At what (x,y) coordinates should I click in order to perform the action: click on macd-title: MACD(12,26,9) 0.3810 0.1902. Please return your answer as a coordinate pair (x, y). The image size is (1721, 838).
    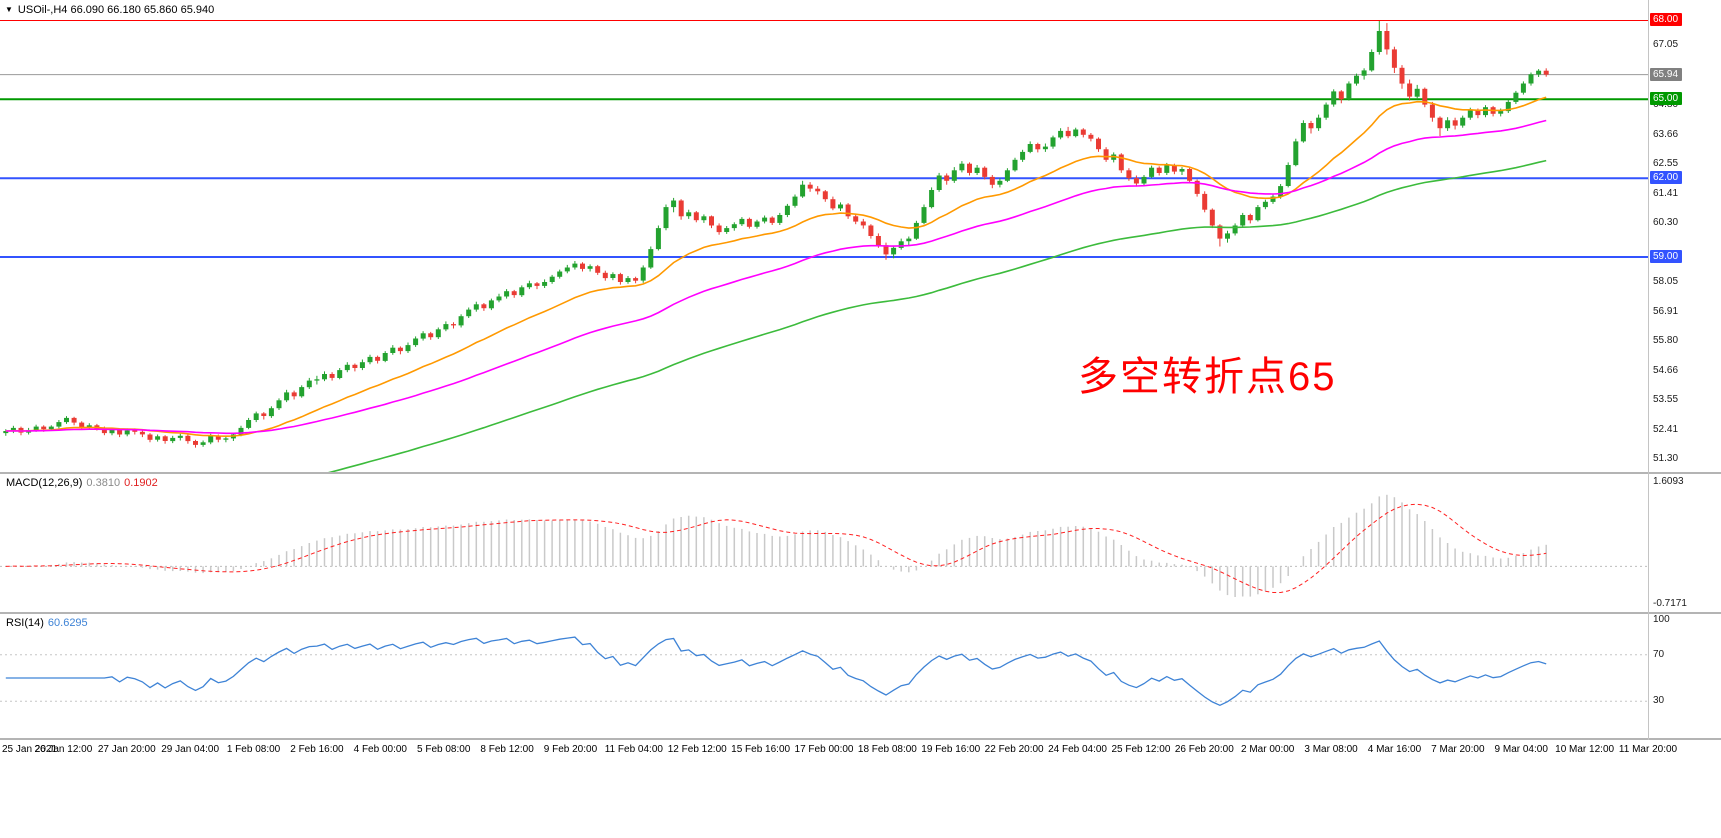
    Looking at the image, I should click on (82, 483).